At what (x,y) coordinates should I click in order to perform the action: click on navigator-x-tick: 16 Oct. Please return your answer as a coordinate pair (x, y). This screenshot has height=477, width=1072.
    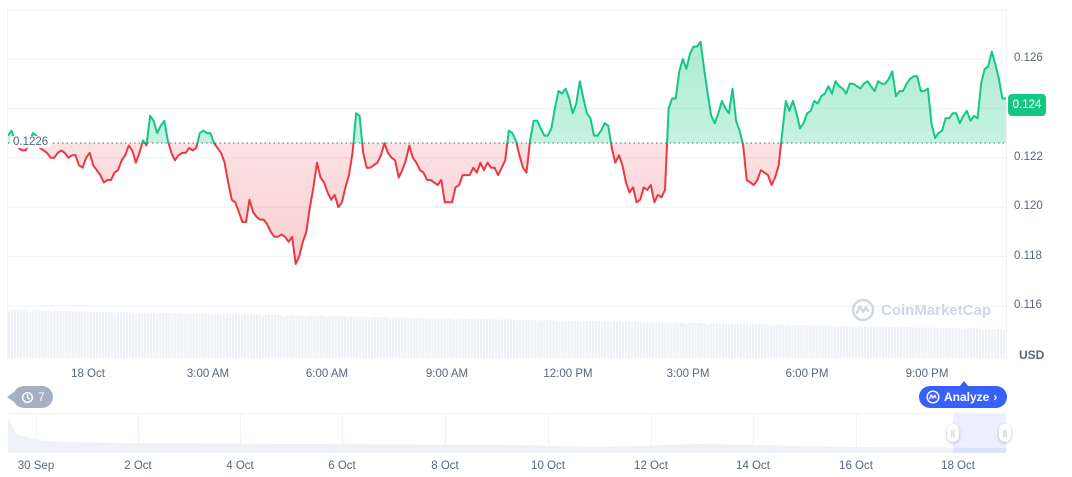
    Looking at the image, I should click on (856, 466).